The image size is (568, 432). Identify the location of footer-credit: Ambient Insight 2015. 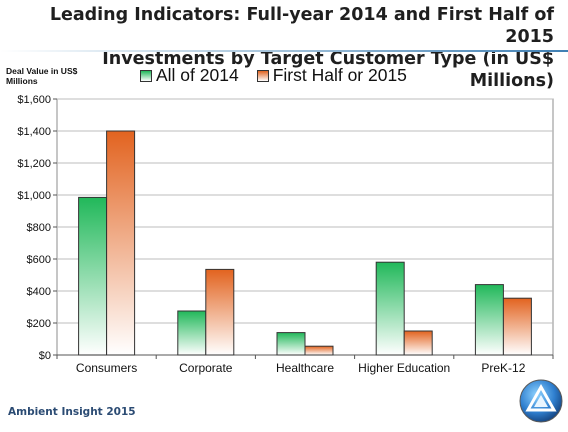
(72, 412).